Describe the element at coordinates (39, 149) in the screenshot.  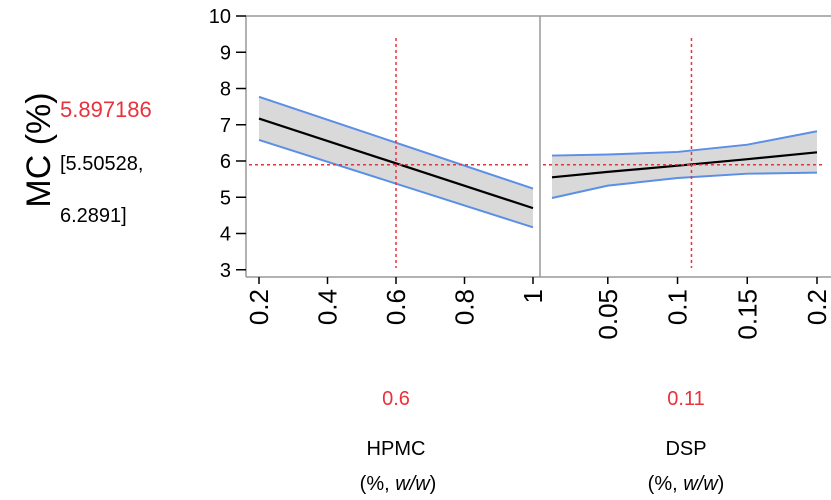
I see `response-label: MC (%)` at that location.